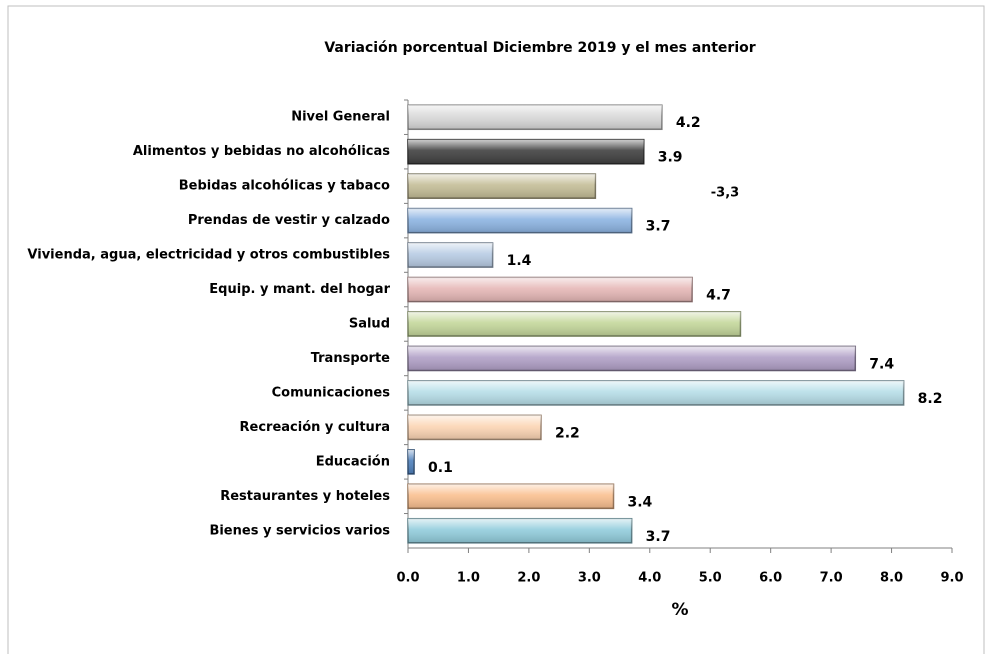  I want to click on x-tick-label: 2.0, so click(528, 578).